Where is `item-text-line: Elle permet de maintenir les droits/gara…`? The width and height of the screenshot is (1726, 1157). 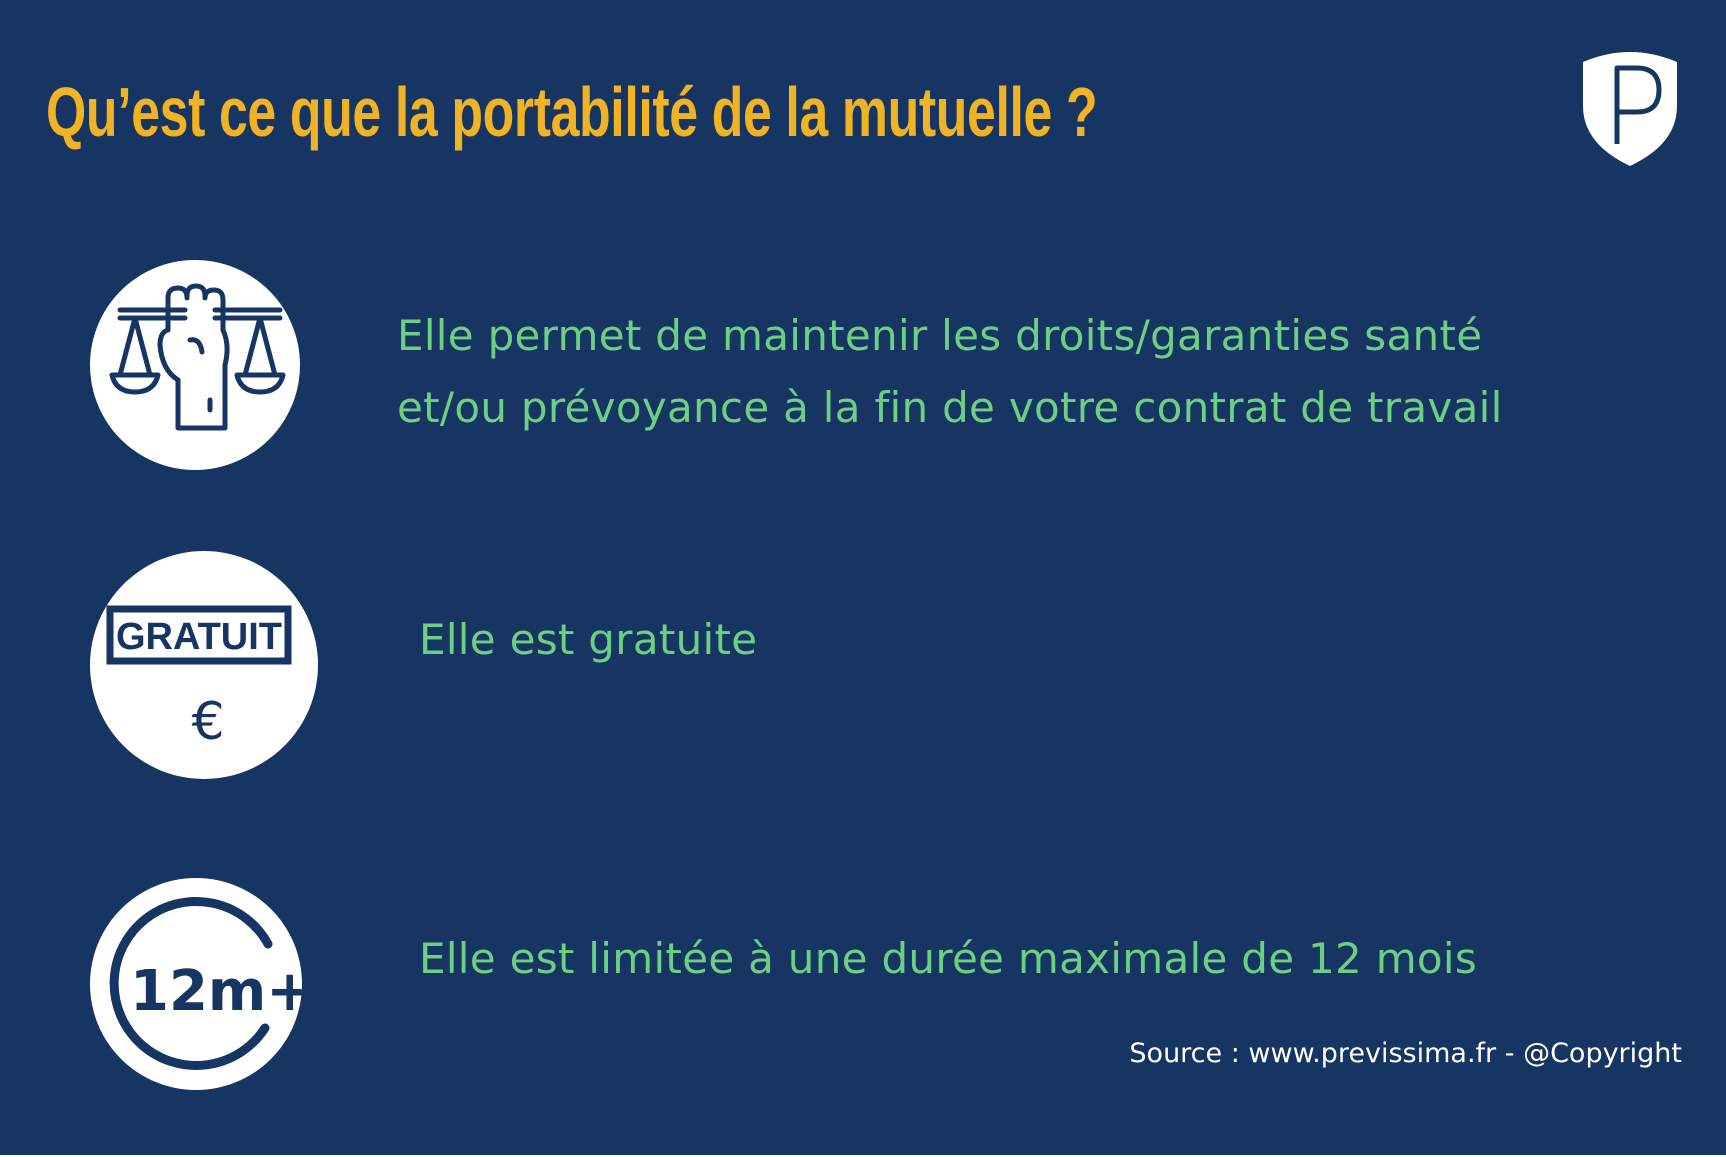 item-text-line: Elle permet de maintenir les droits/gara… is located at coordinates (940, 335).